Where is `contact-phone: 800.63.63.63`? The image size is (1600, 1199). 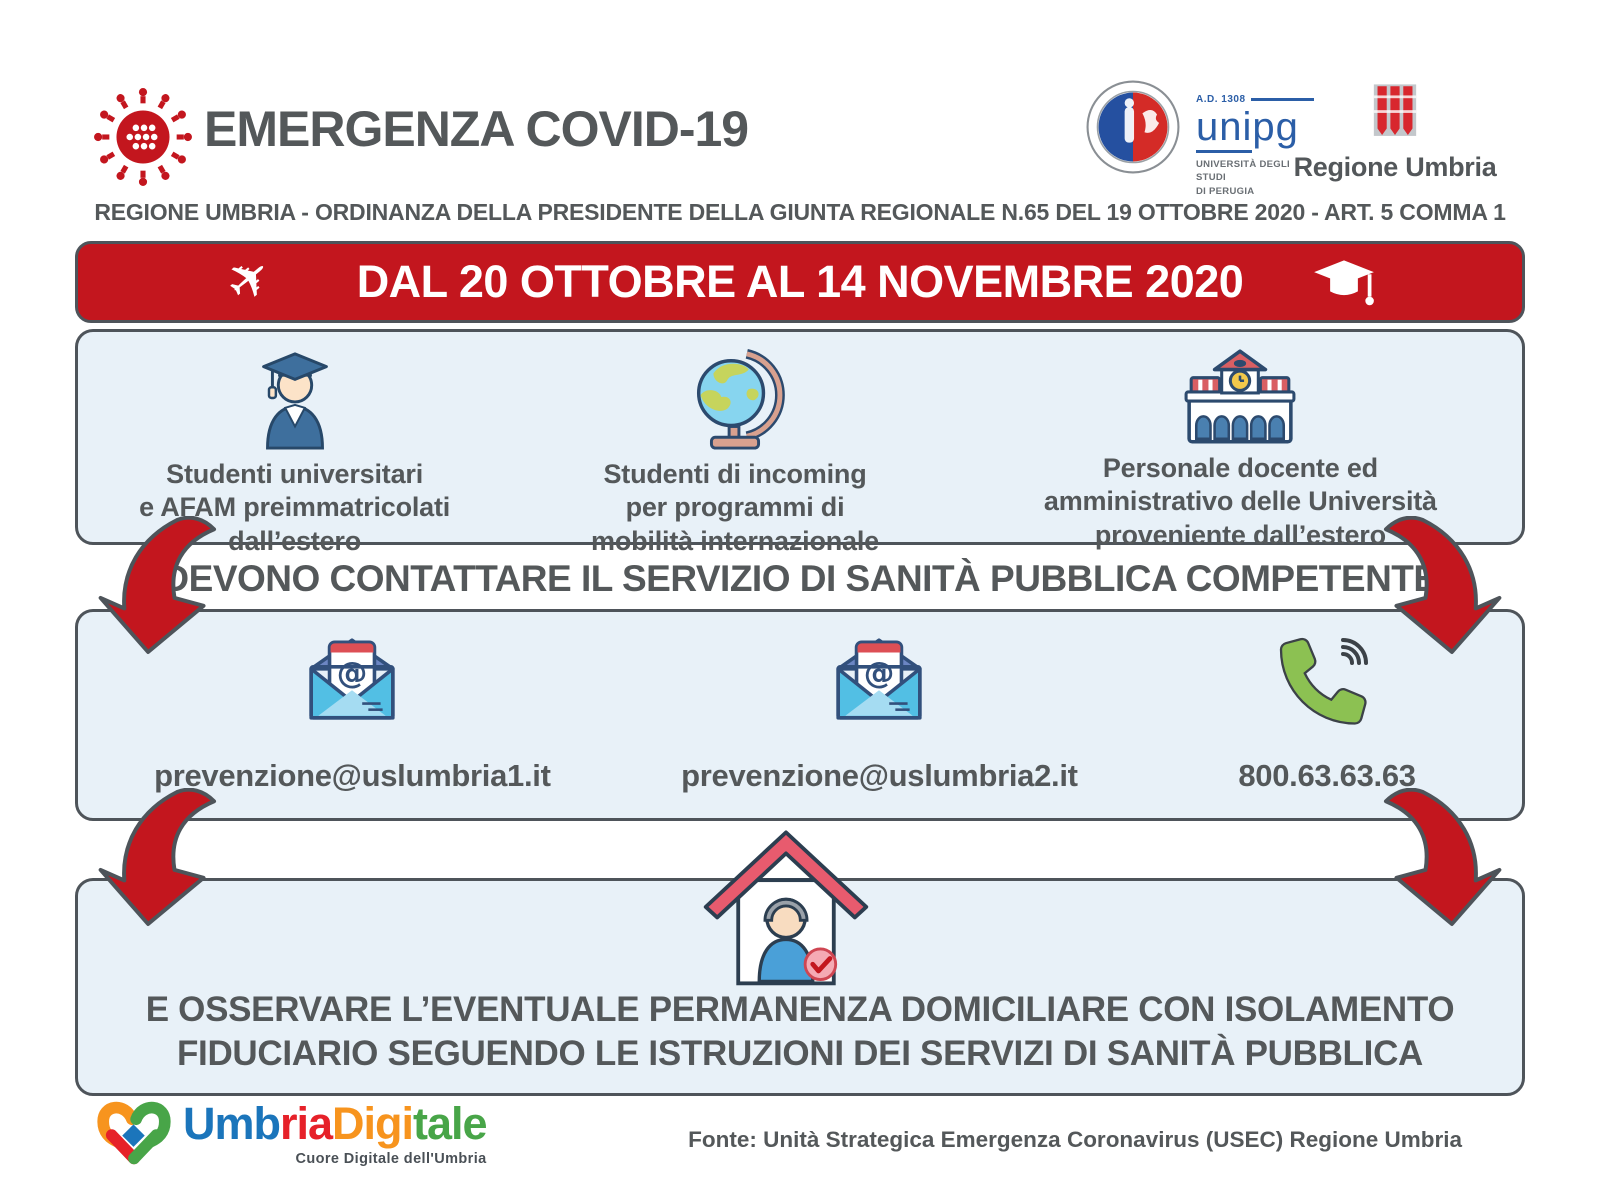
contact-phone: 800.63.63.63 is located at coordinates (1327, 723).